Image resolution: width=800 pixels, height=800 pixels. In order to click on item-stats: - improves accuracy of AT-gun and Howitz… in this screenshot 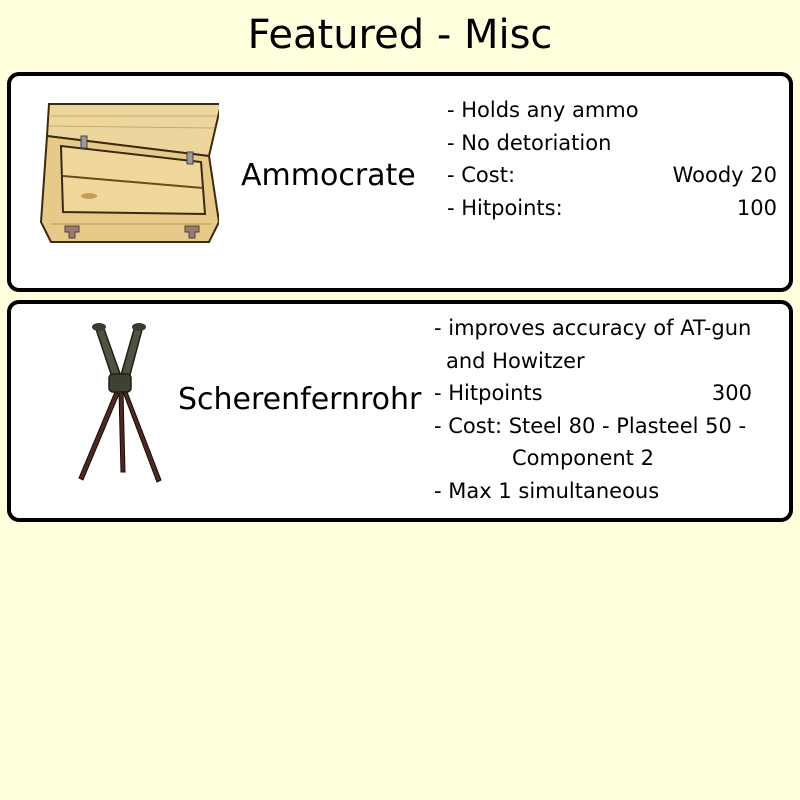, I will do `click(599, 409)`.